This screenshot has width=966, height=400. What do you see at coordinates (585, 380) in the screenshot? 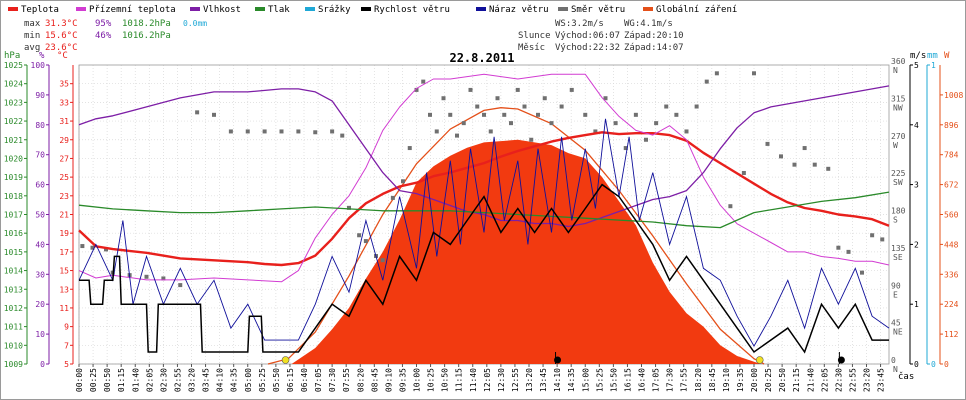
I see `x-tick-label: 15:00` at bounding box center [585, 380].